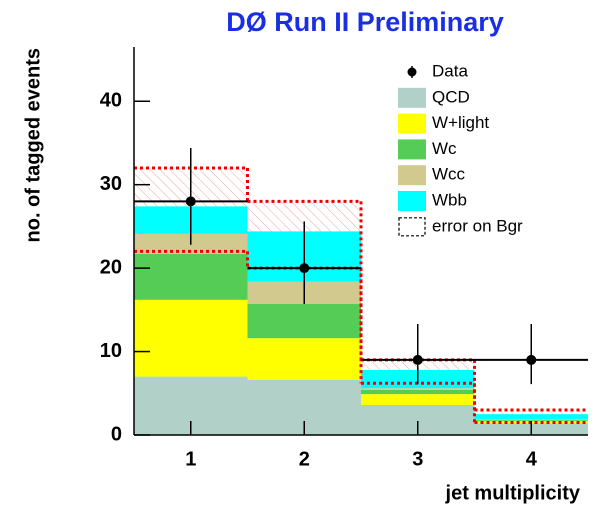 The width and height of the screenshot is (598, 516). Describe the element at coordinates (111, 351) in the screenshot. I see `y-tick-label: 10` at that location.